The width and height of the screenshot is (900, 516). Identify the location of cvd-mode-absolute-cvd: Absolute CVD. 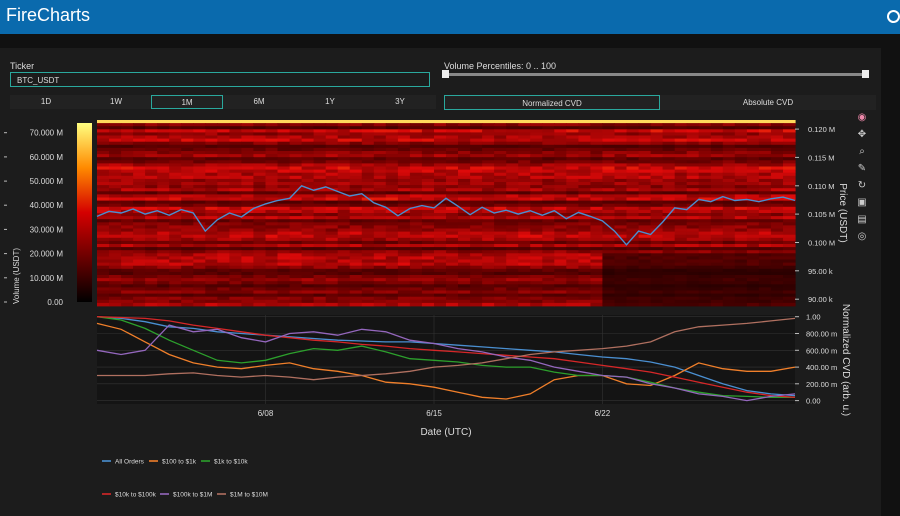
(768, 102).